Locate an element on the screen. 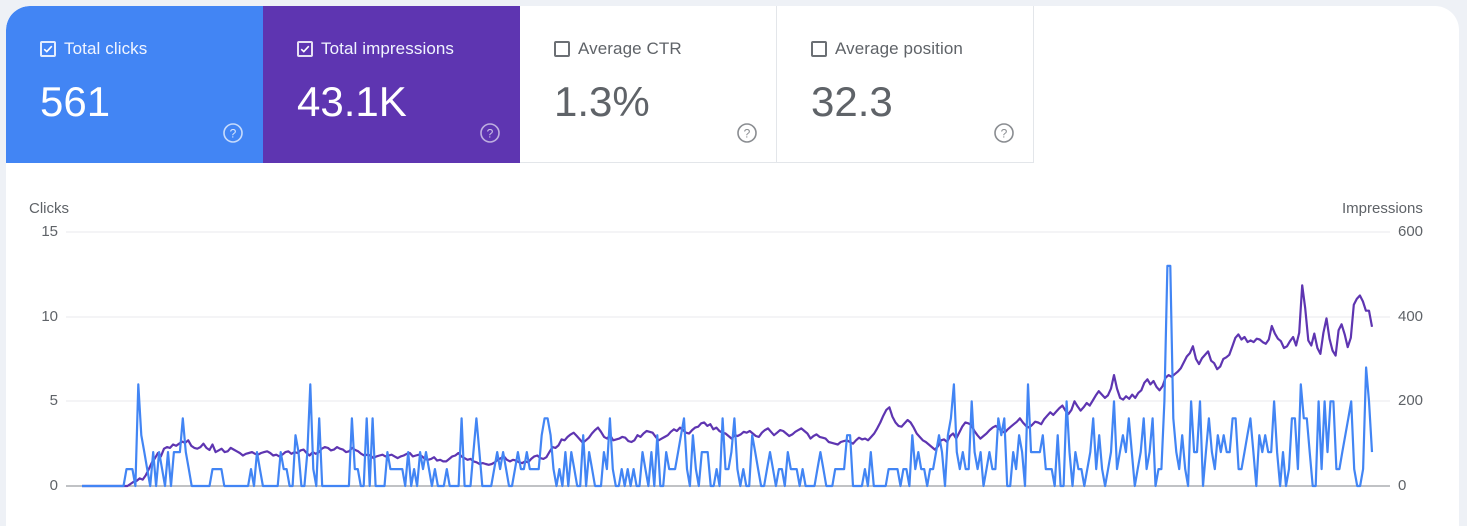  metric-label: Average CTR is located at coordinates (630, 48).